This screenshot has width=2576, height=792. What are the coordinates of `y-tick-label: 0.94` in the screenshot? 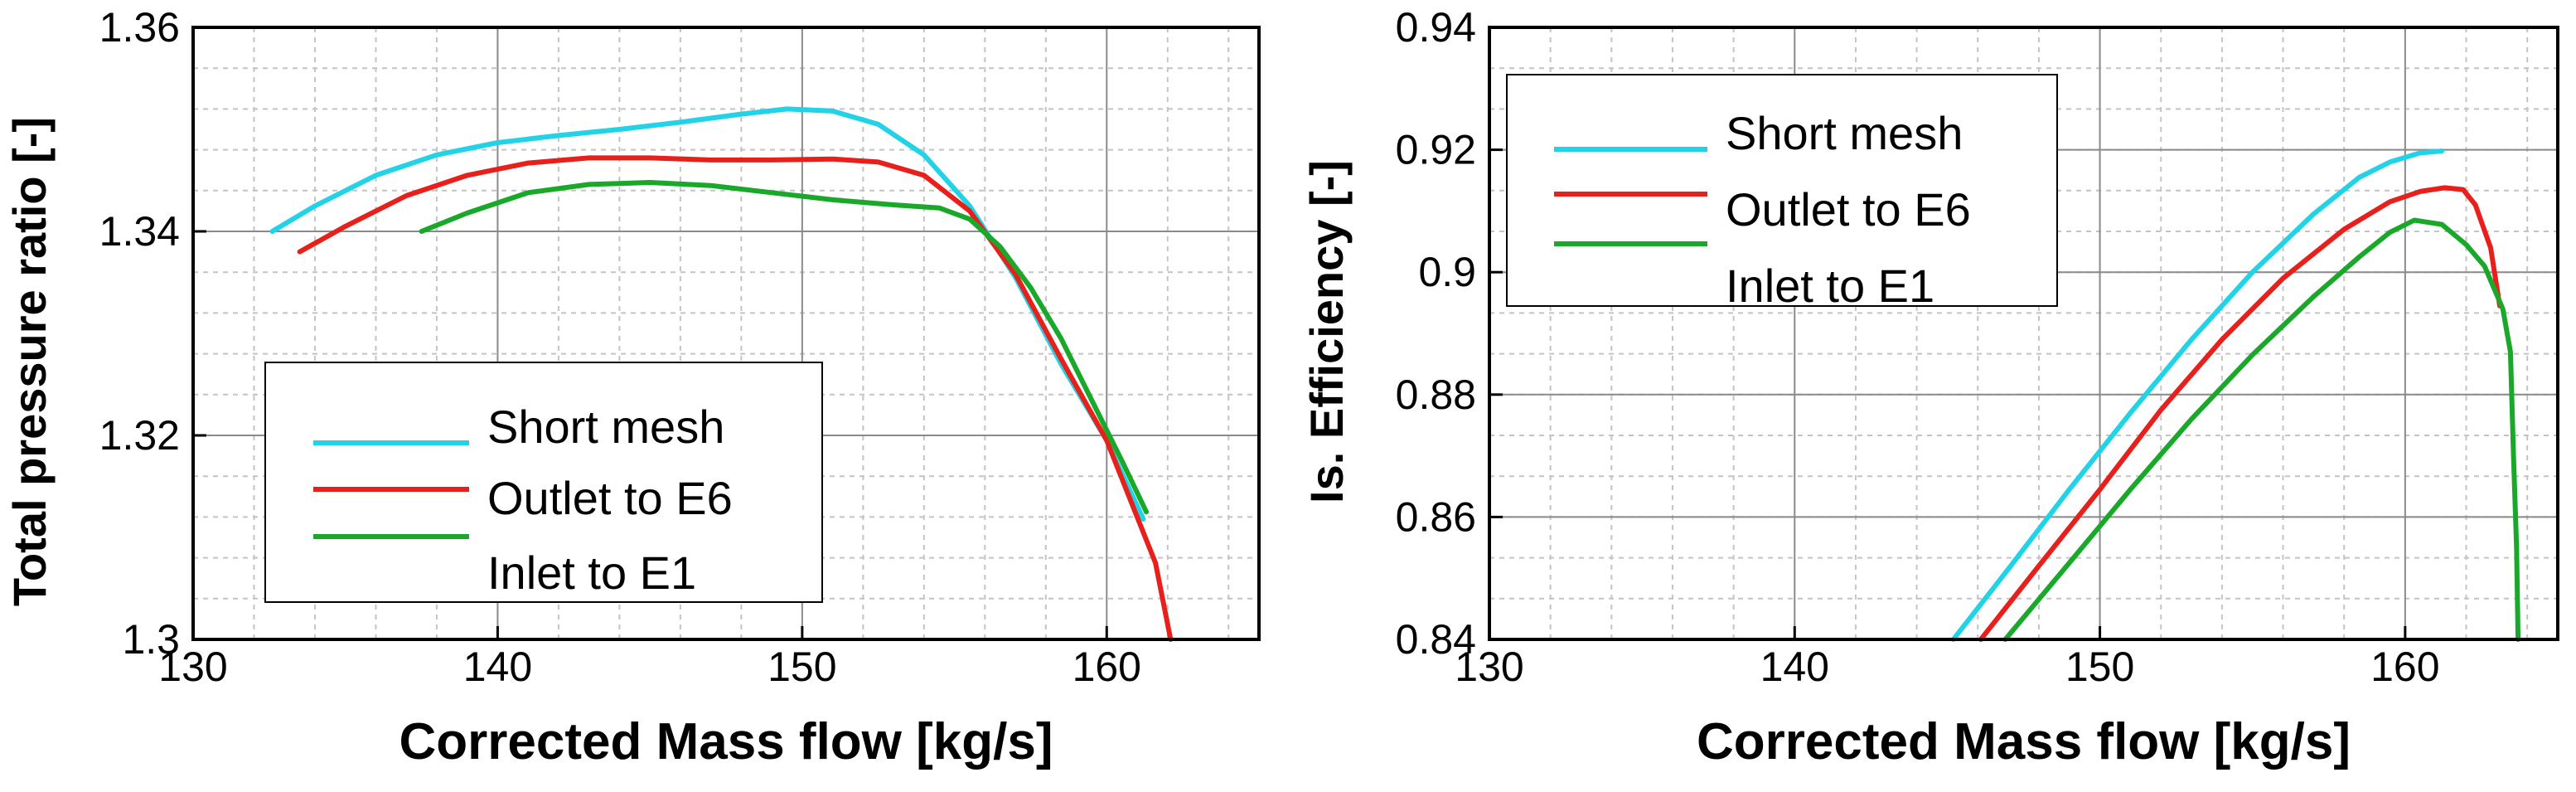 It's located at (1436, 27).